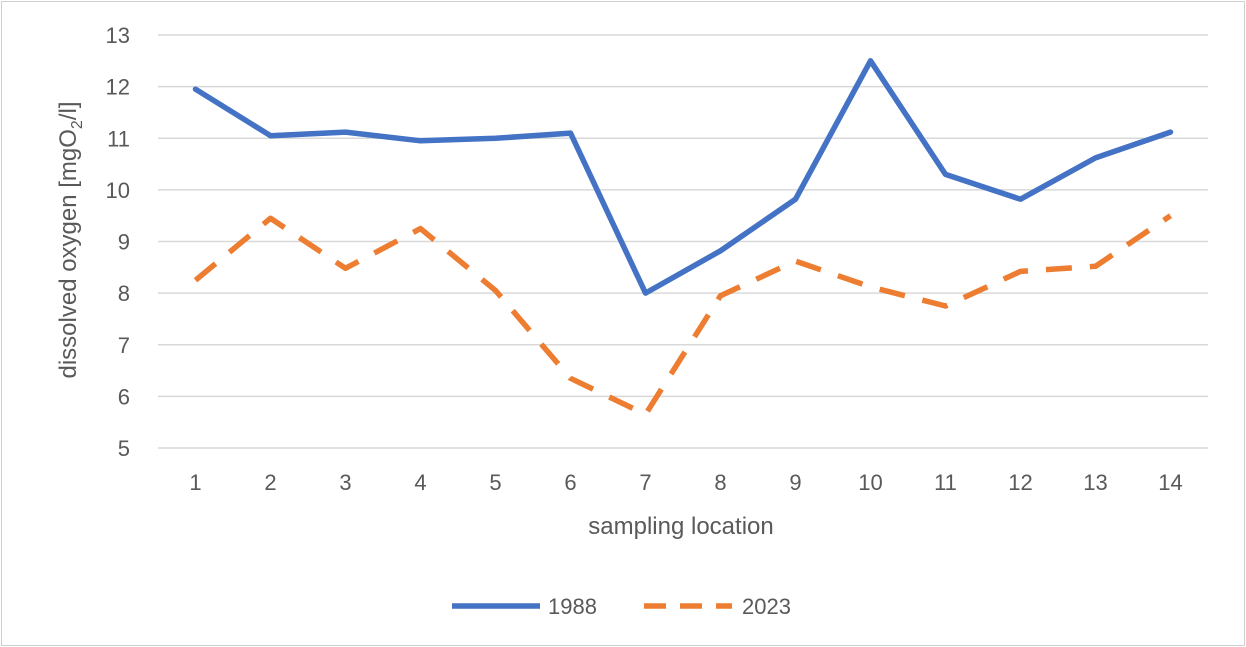 Image resolution: width=1246 pixels, height=647 pixels. I want to click on y-tick-label: 12, so click(118, 87).